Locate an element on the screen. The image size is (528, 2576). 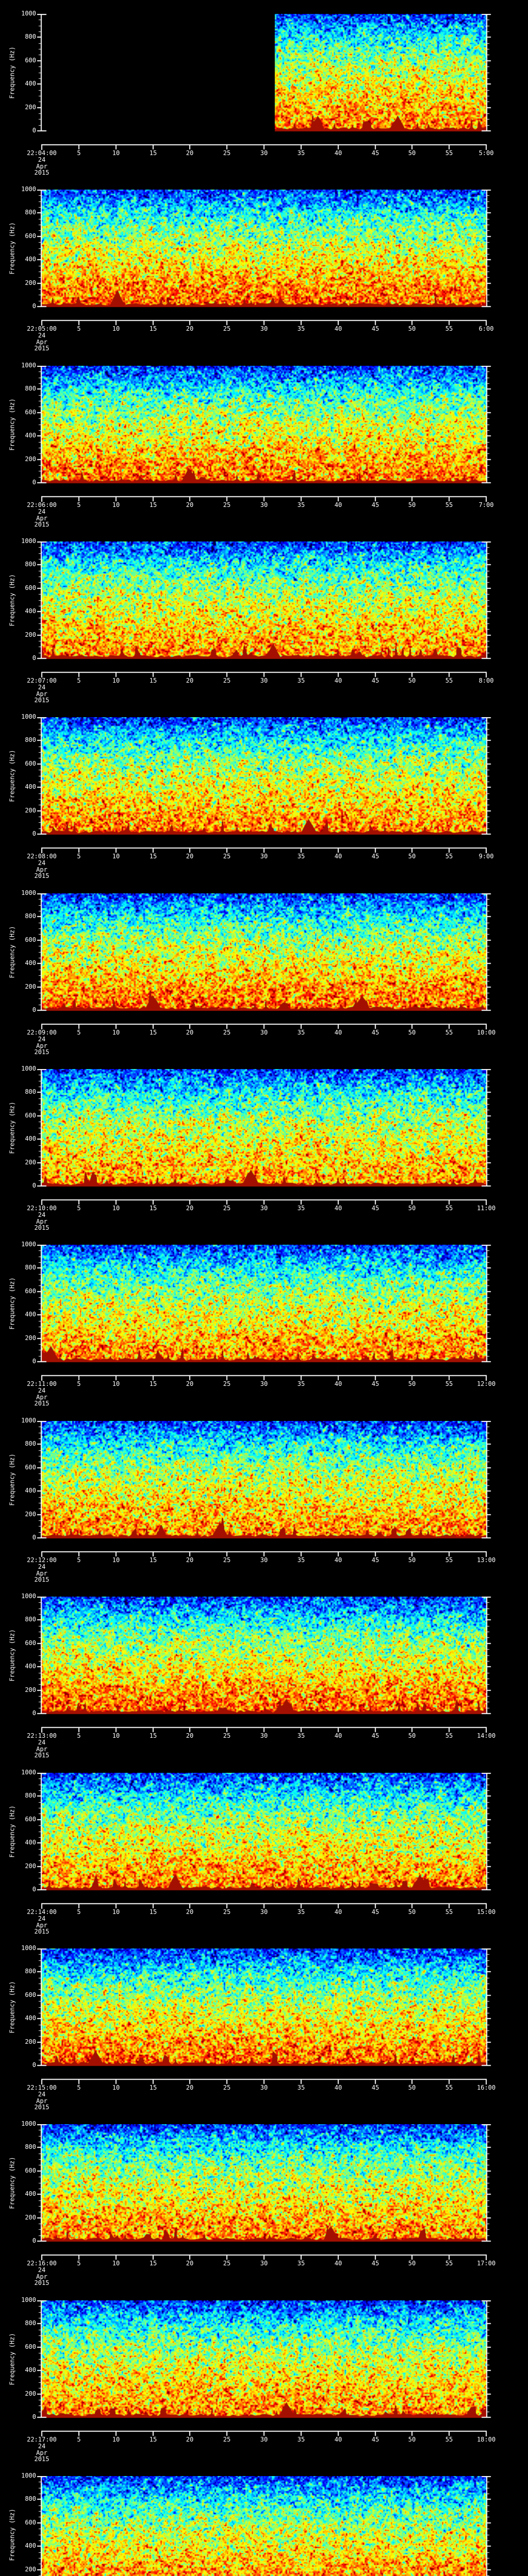
end-time-label: 11:00 is located at coordinates (486, 1208).